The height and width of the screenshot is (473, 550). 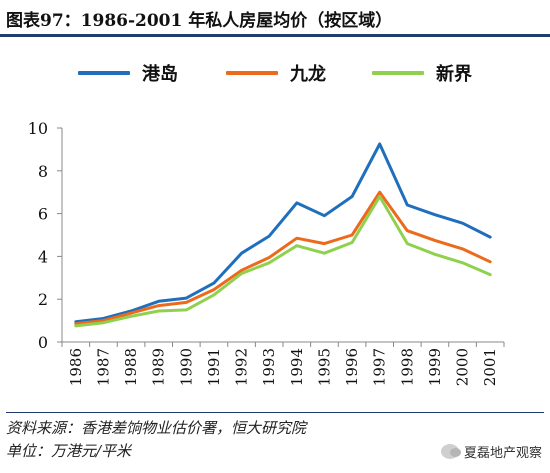 What do you see at coordinates (104, 73) in the screenshot?
I see `legend-swatch-hk-island` at bounding box center [104, 73].